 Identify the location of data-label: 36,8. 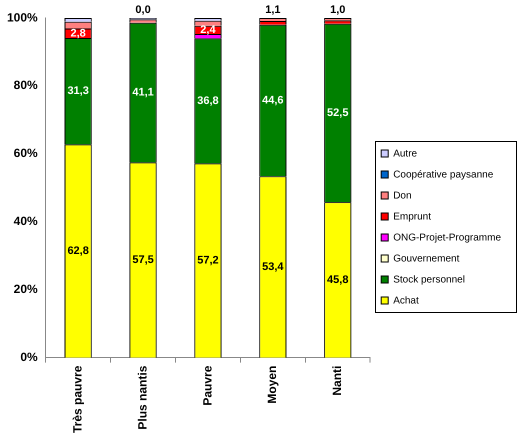
(208, 100).